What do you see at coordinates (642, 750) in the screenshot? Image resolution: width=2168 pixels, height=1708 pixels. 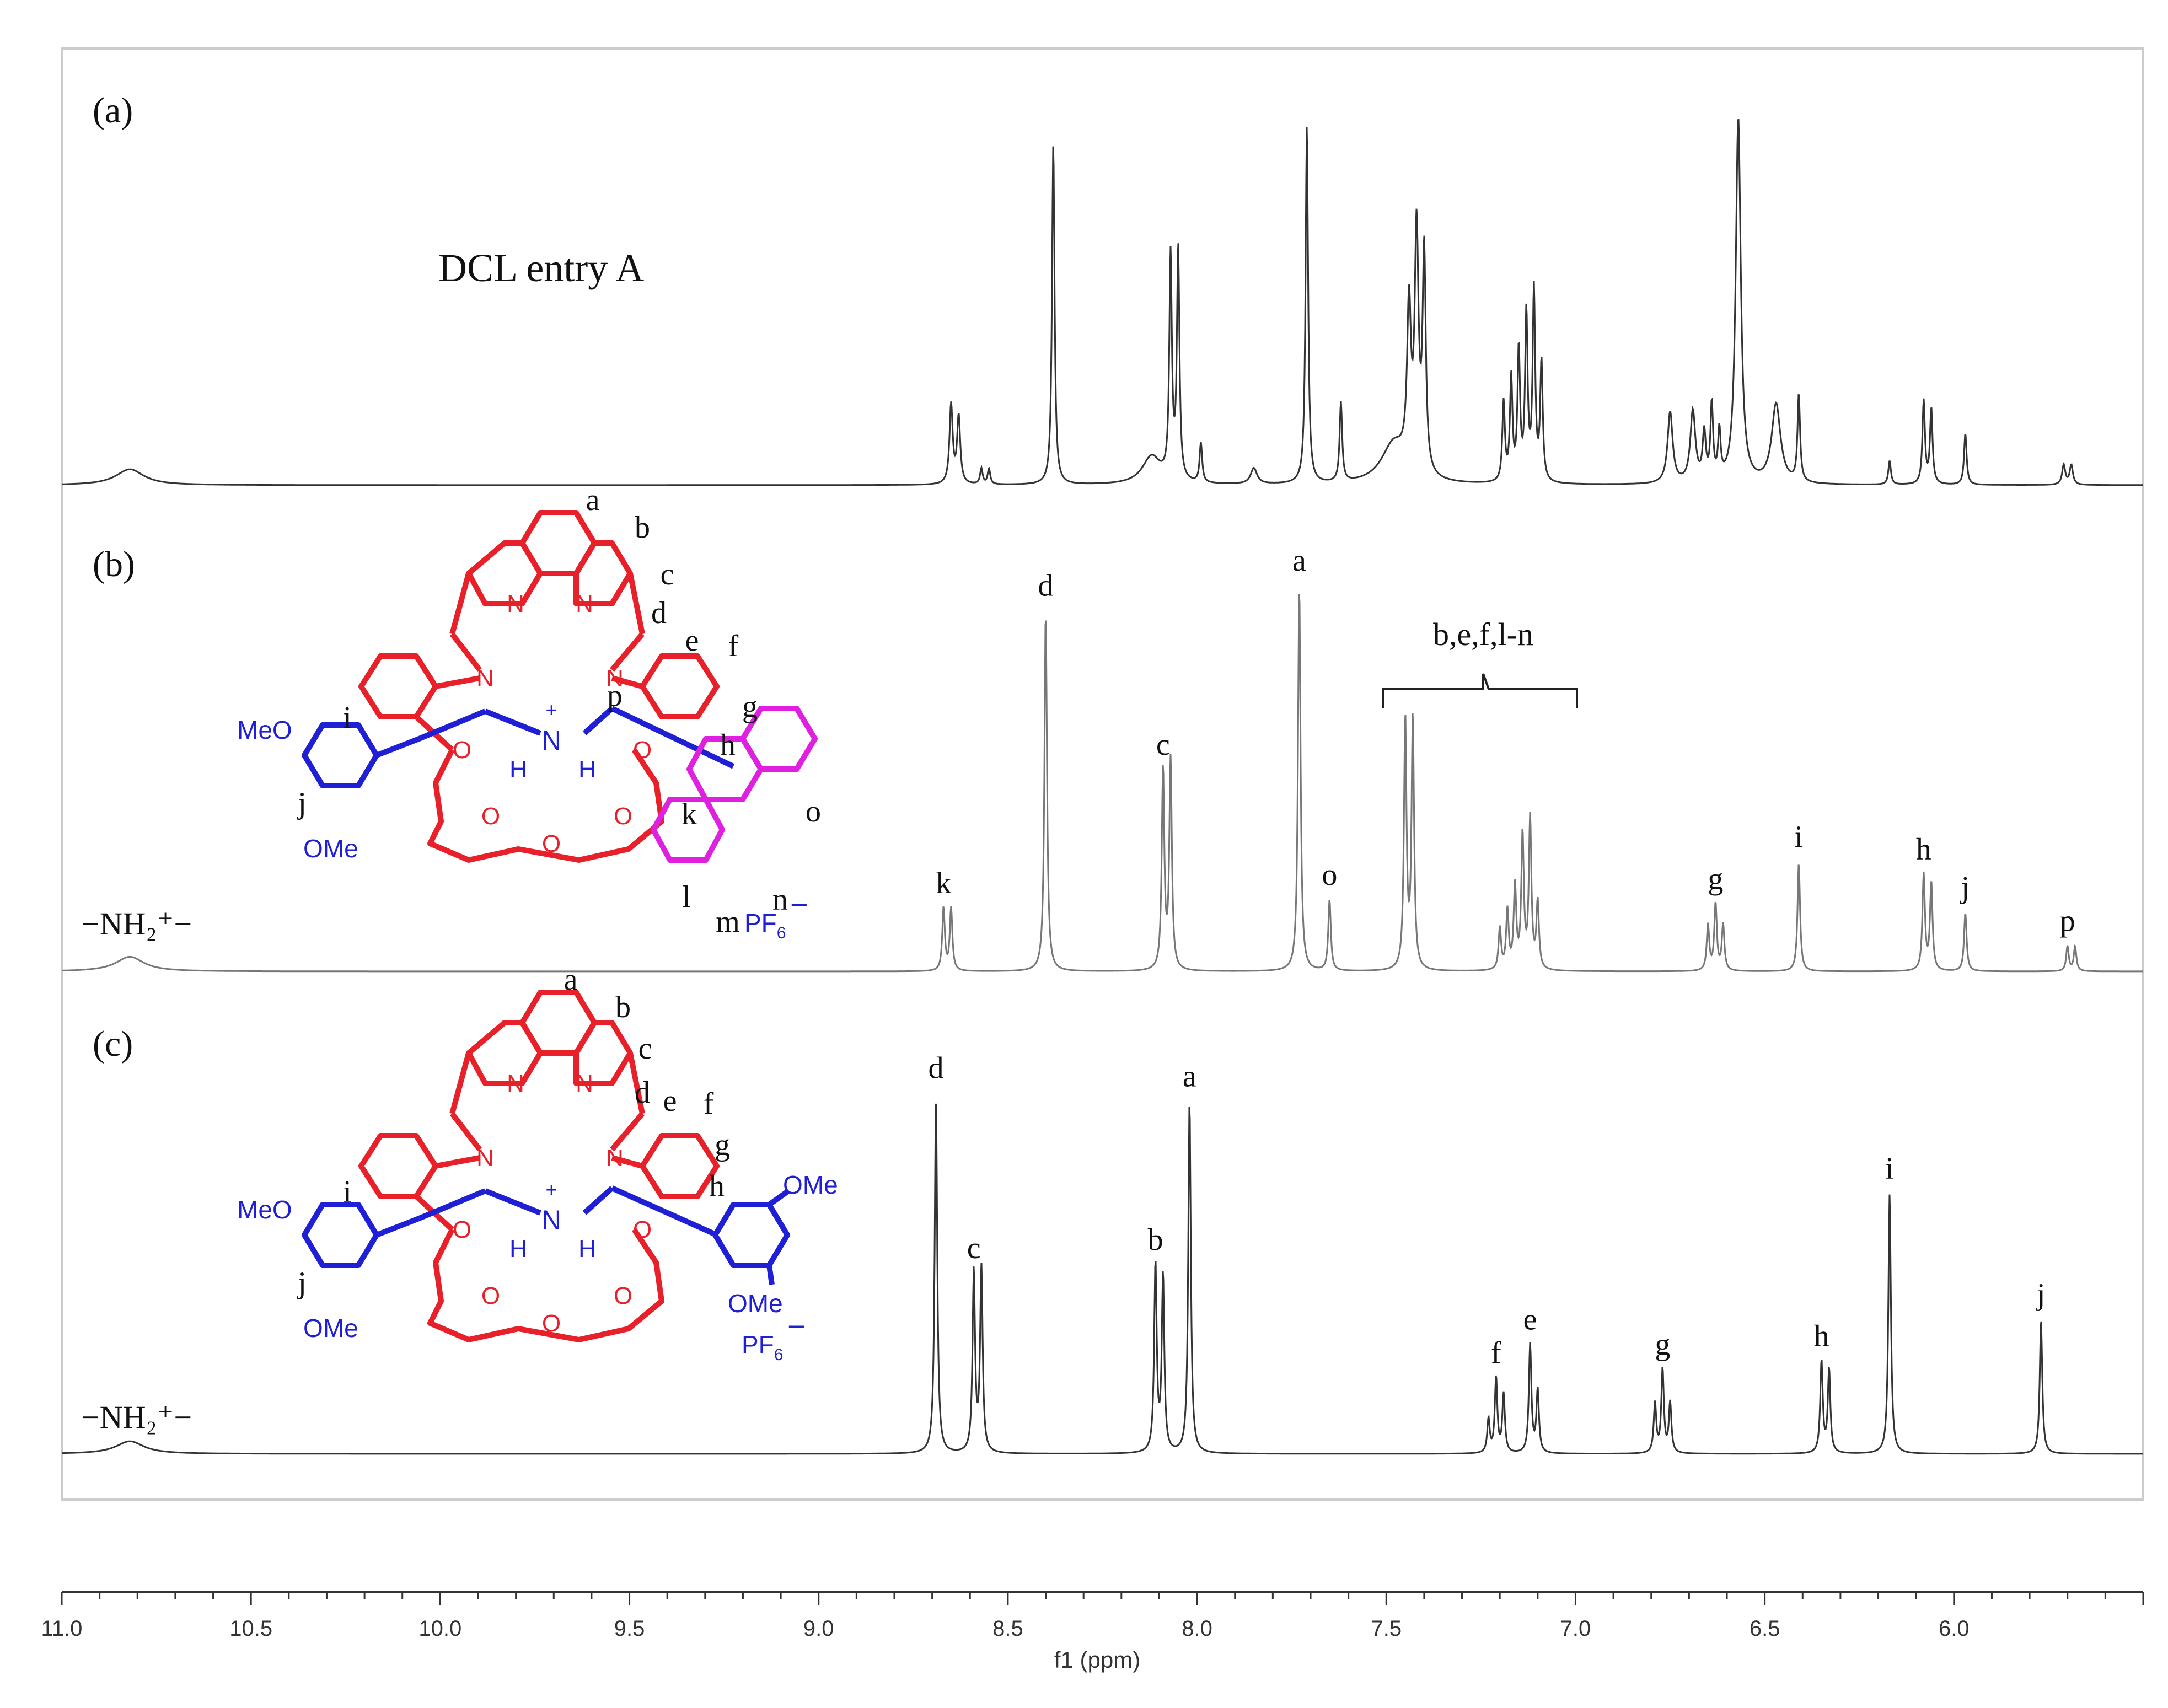 I see `atom-o2-b: O` at bounding box center [642, 750].